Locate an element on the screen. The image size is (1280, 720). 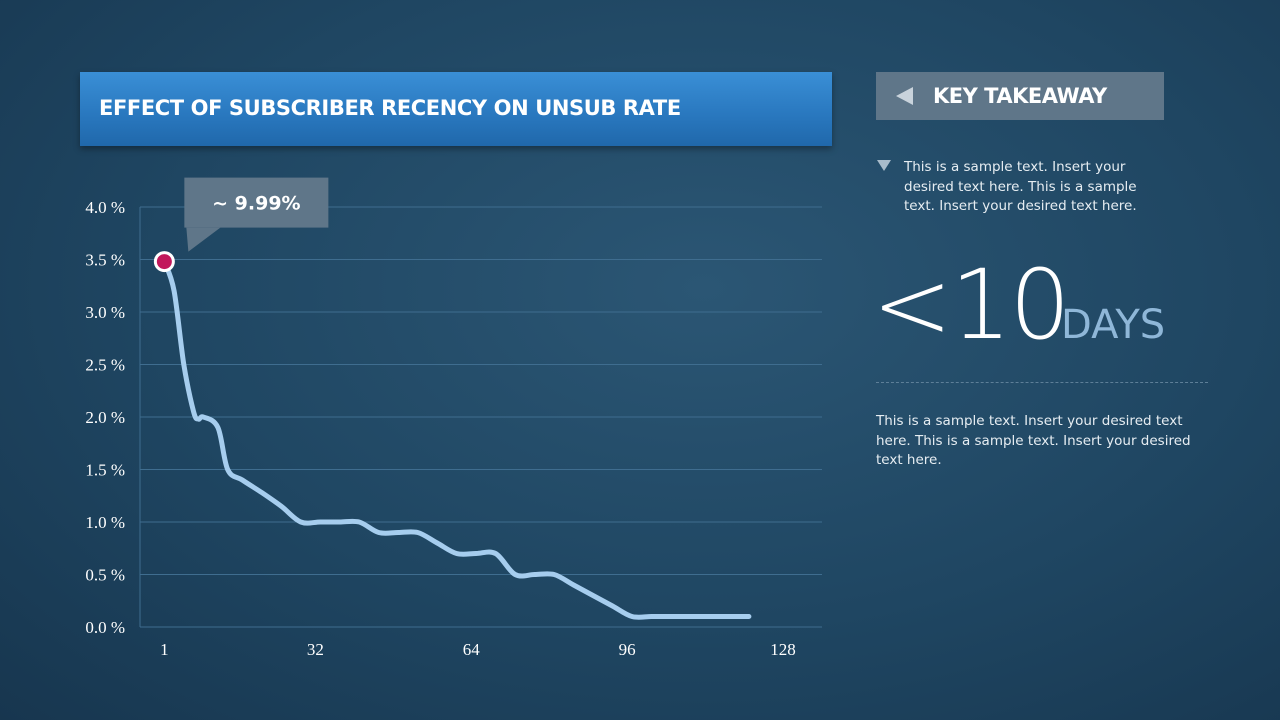
y-tick-label: 4.0 % is located at coordinates (105, 207).